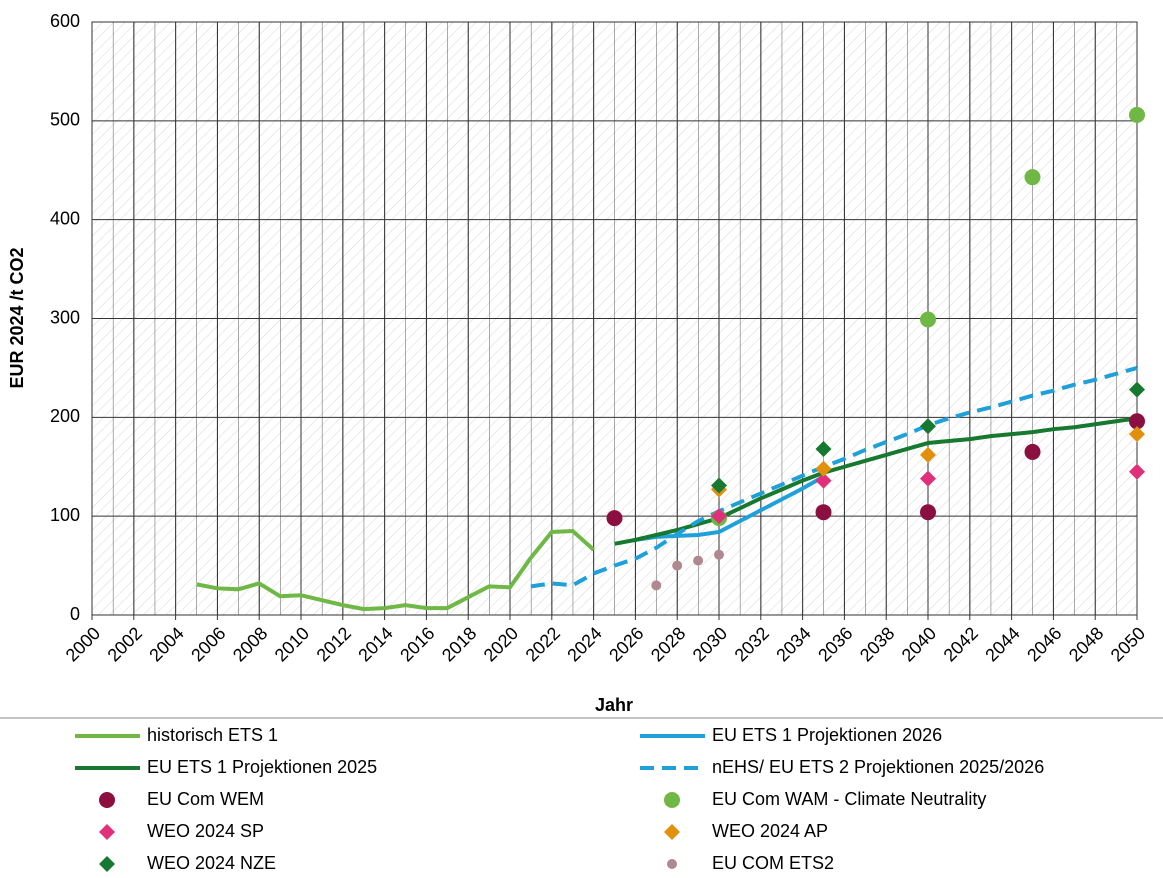 This screenshot has height=878, width=1163. Describe the element at coordinates (75, 614) in the screenshot. I see `y-tick-label: 0` at that location.